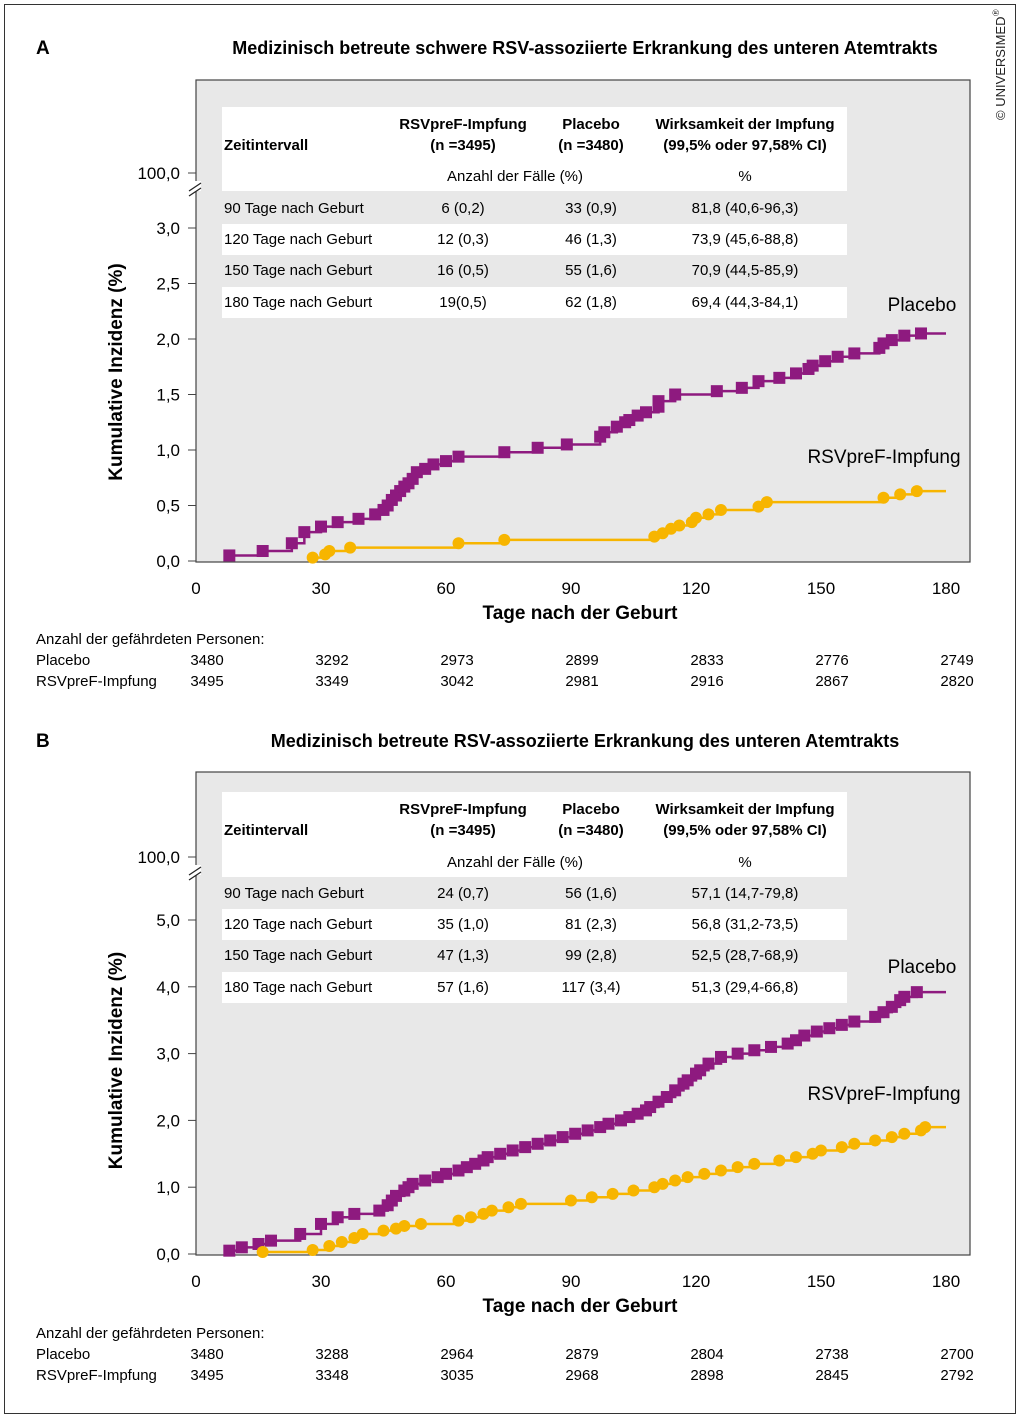 The height and width of the screenshot is (1420, 1024). Describe the element at coordinates (515, 862) in the screenshot. I see `table-subheader-cases: Anzahl der Fälle (%)` at that location.